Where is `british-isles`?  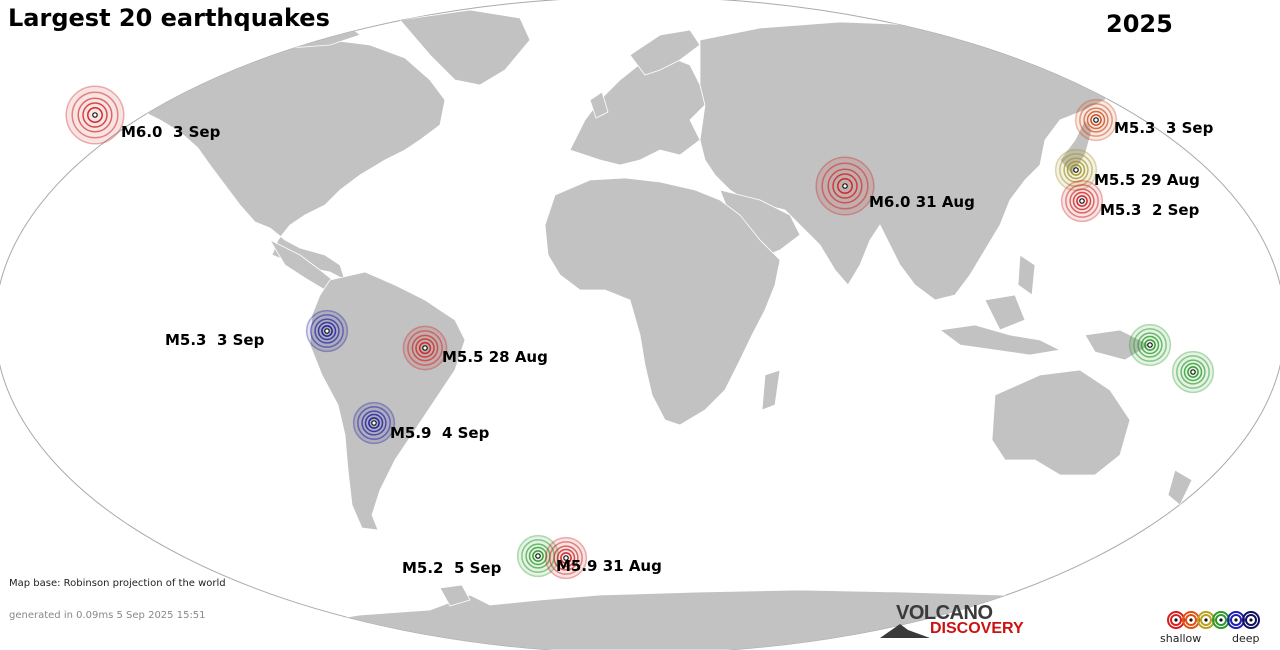
british-isles is located at coordinates (599, 105).